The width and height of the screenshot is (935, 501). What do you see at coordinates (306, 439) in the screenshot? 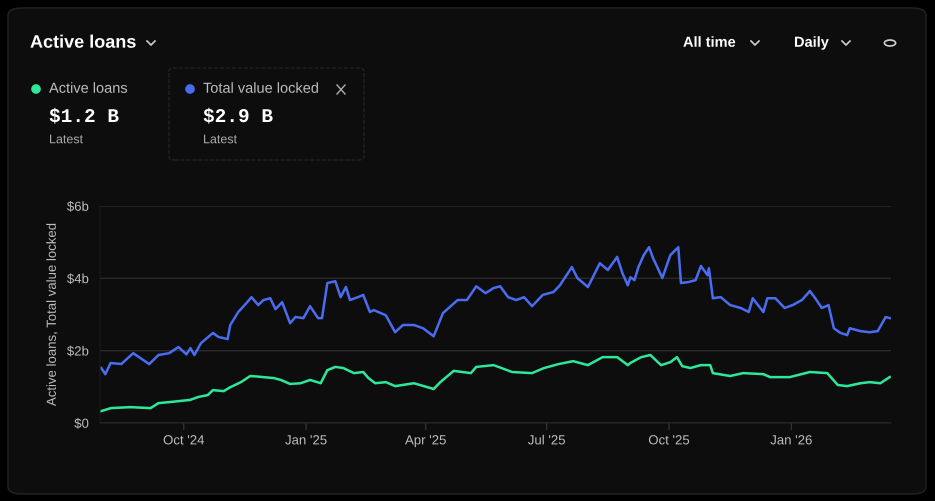
I see `x-tick-label: Jan '25` at bounding box center [306, 439].